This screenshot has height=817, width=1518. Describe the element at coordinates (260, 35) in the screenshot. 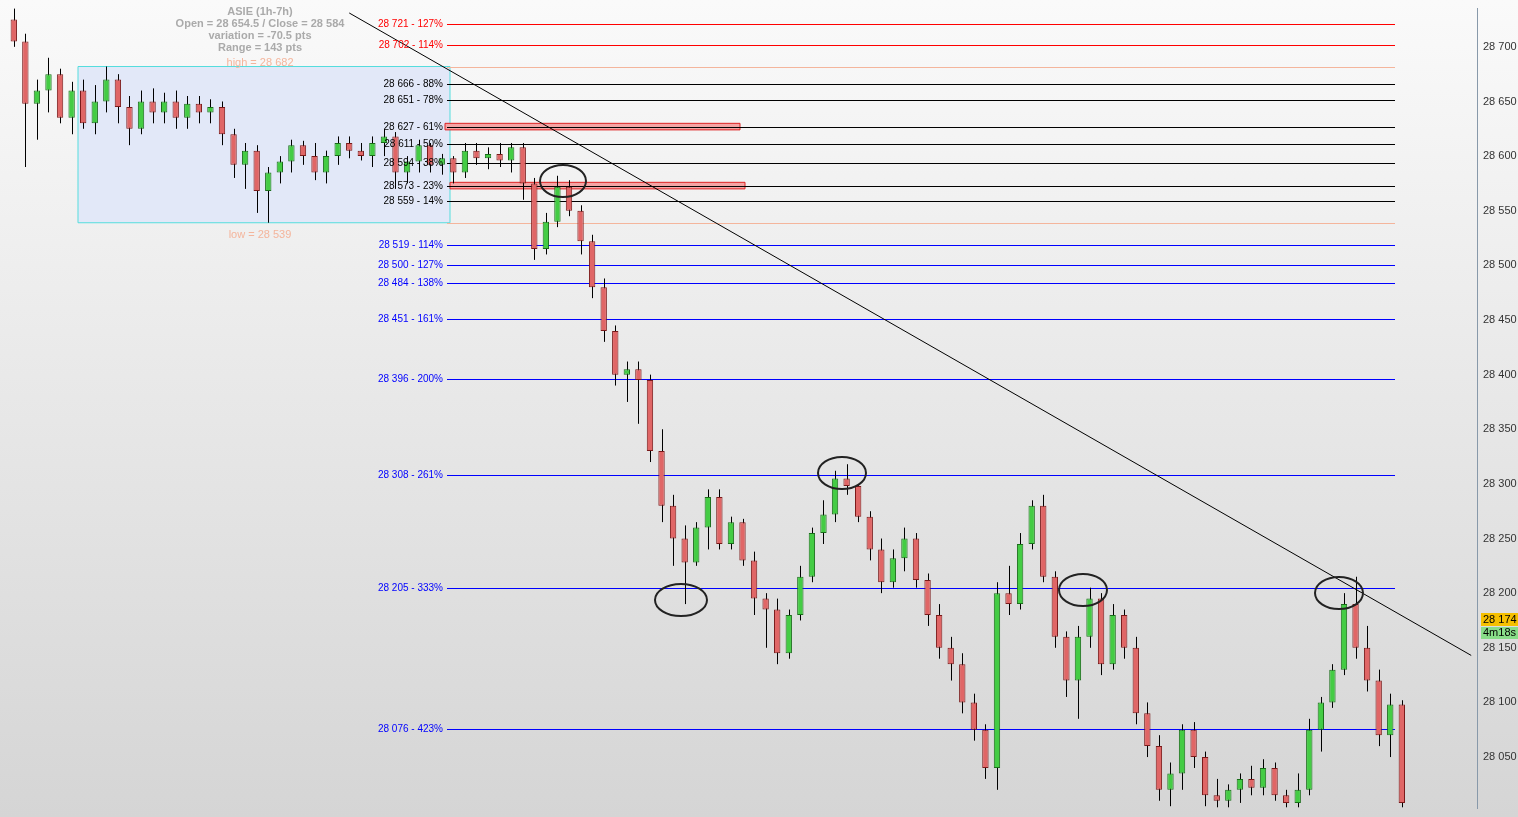

I see `annotation: variation = -70.5 pts` at that location.